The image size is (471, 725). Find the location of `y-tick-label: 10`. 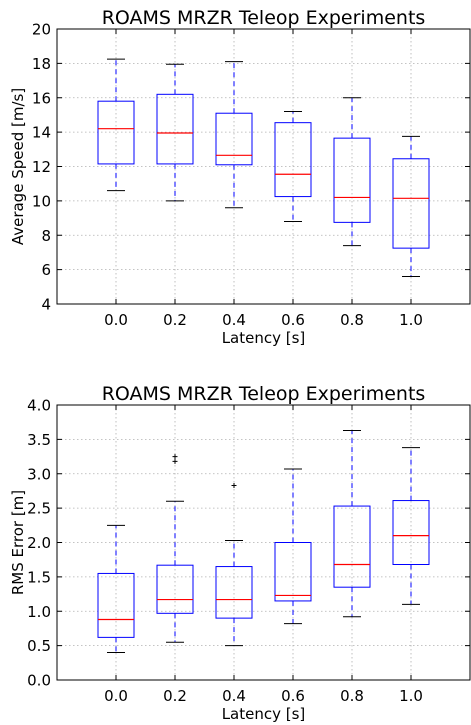

y-tick-label: 10 is located at coordinates (41, 201).